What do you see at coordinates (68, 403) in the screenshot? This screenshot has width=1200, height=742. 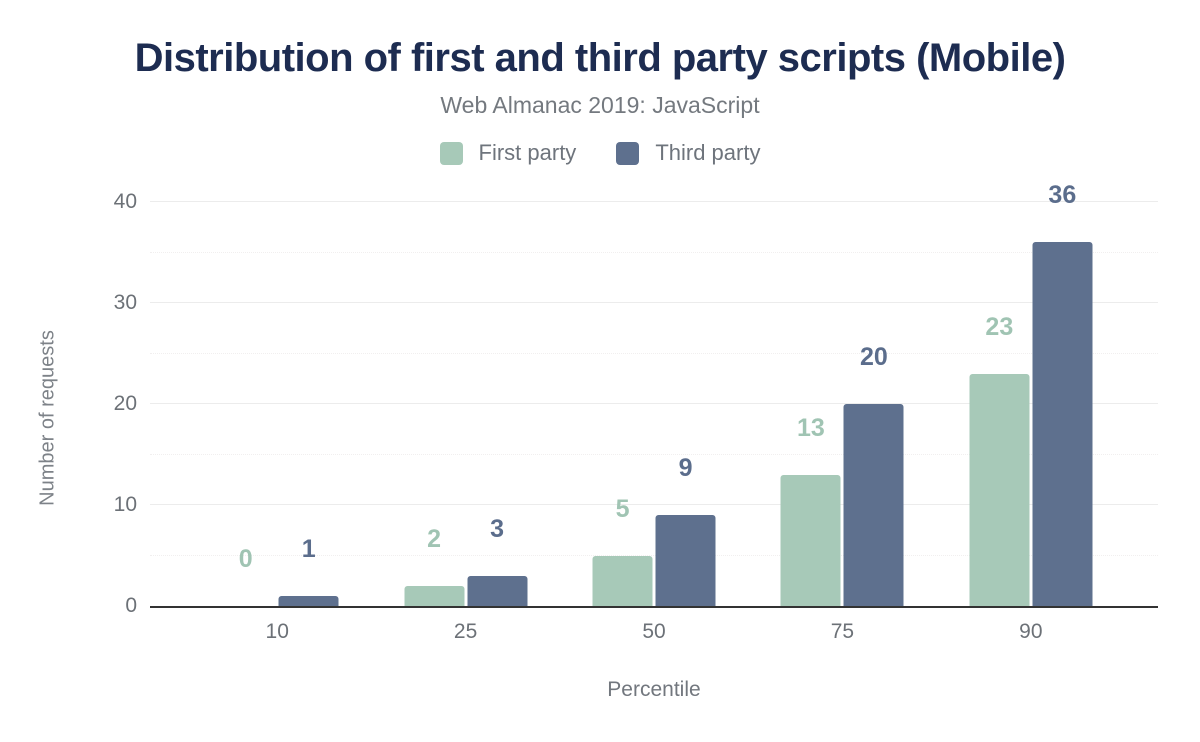 I see `y-axis-tick-labels: 0 10 20 30 40` at bounding box center [68, 403].